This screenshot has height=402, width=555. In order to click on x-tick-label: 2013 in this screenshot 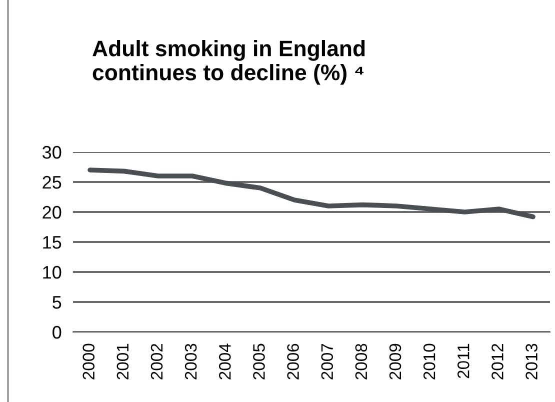, I will do `click(532, 362)`.